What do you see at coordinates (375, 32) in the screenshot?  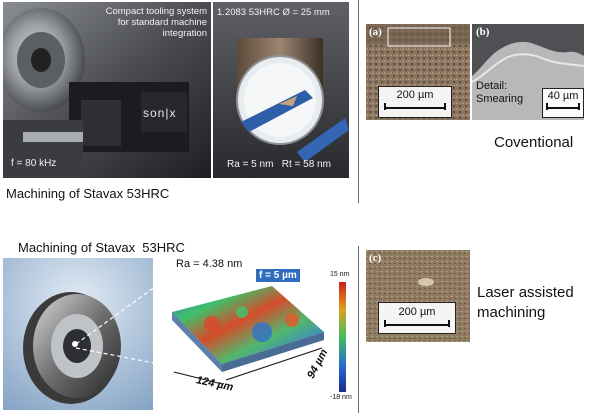 I see `panel-a-tag: (a)` at bounding box center [375, 32].